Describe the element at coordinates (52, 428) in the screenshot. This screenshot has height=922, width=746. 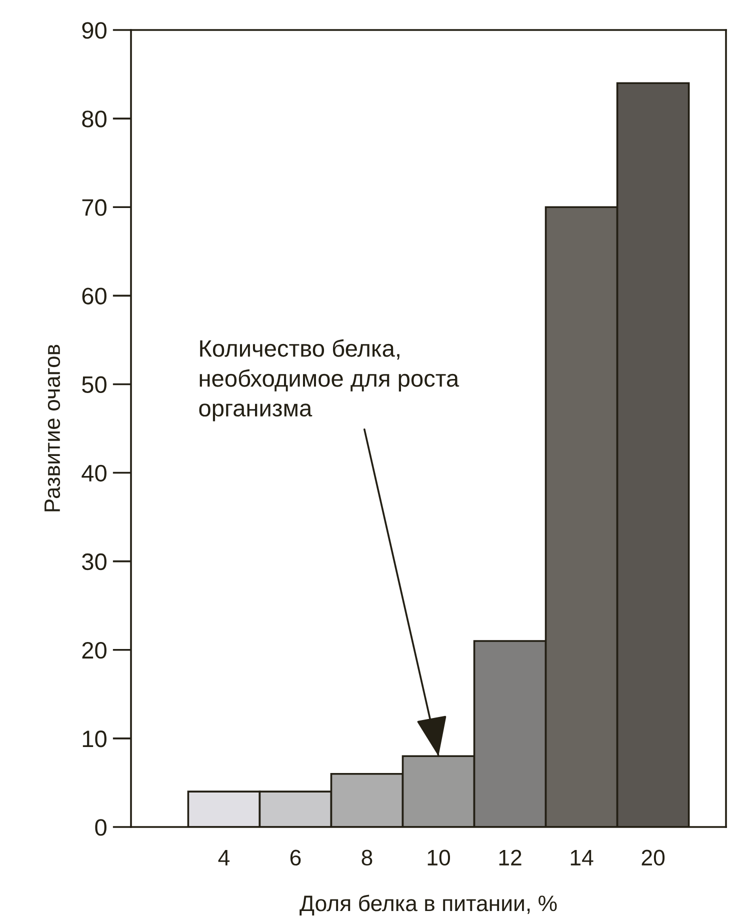
I see `y-axis-title: Развитие очагов` at that location.